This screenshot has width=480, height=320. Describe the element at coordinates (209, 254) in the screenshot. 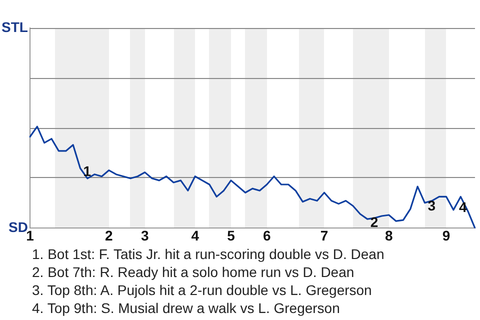

I see `text: 1. Bot 1st: F. Tatis Jr. hit a run-scoring double vs D. Dean` at that location.